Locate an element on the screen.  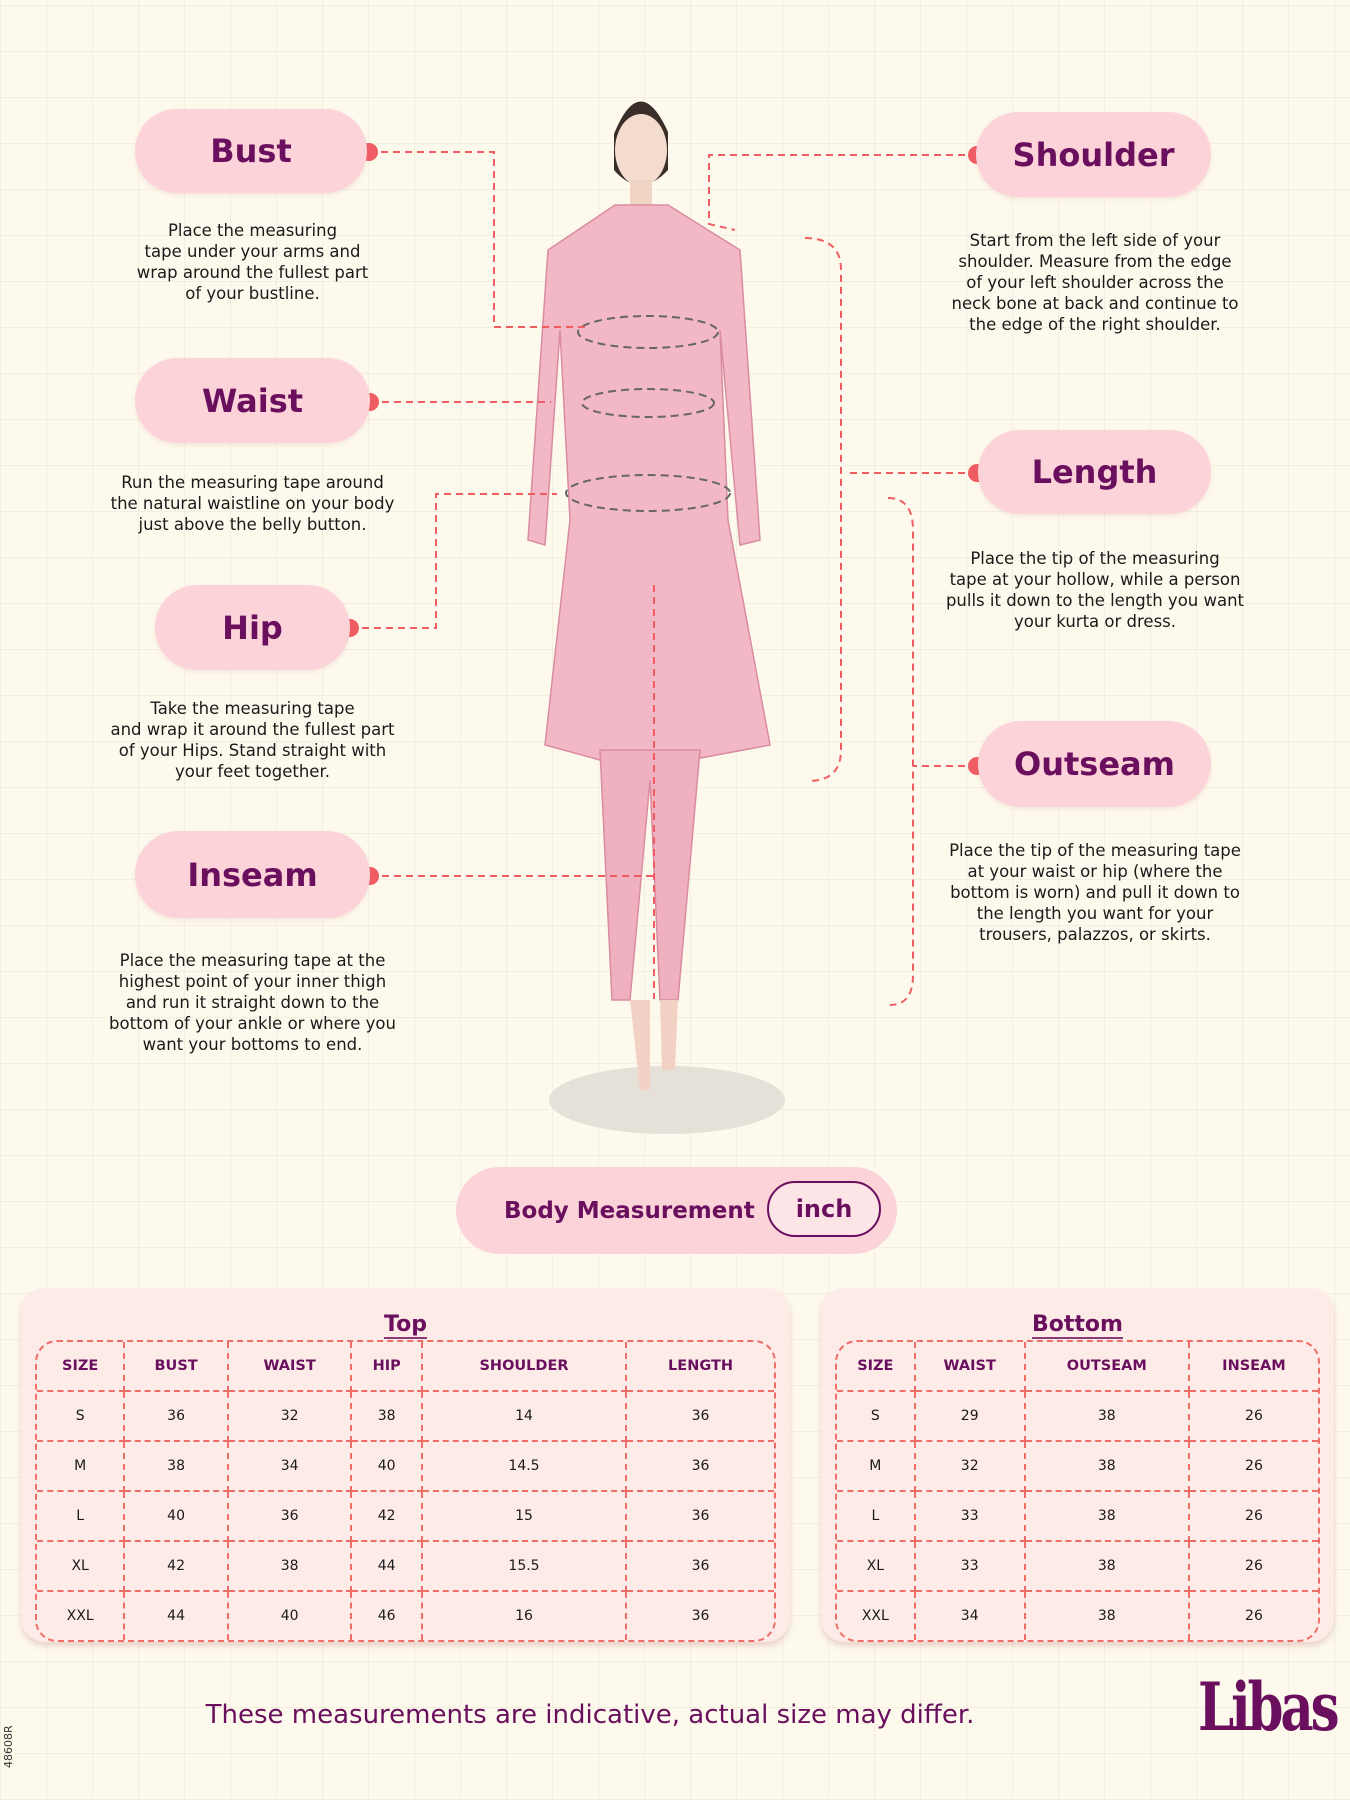
bust-label: Bust is located at coordinates (251, 151).